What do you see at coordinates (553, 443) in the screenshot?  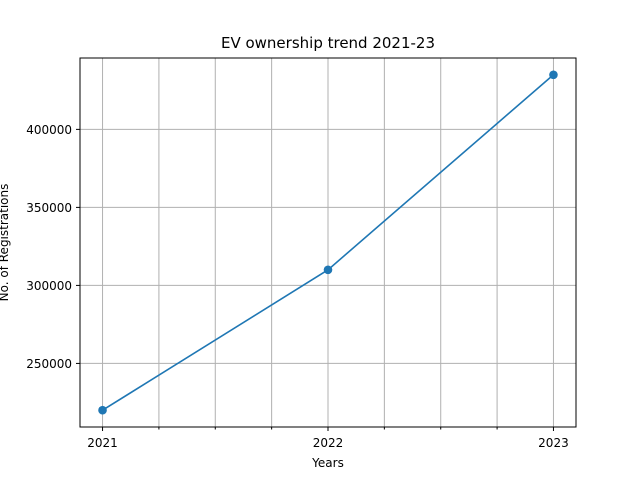 I see `x-tick-label: 2023` at bounding box center [553, 443].